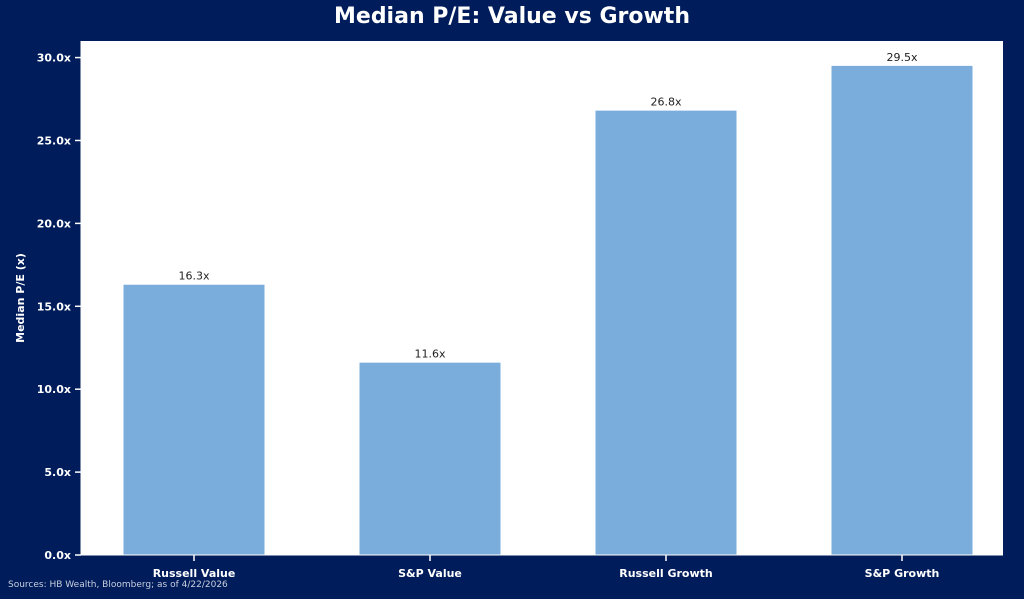 Image resolution: width=1024 pixels, height=599 pixels. Describe the element at coordinates (54, 223) in the screenshot. I see `y-tick-label: 20.0x` at that location.